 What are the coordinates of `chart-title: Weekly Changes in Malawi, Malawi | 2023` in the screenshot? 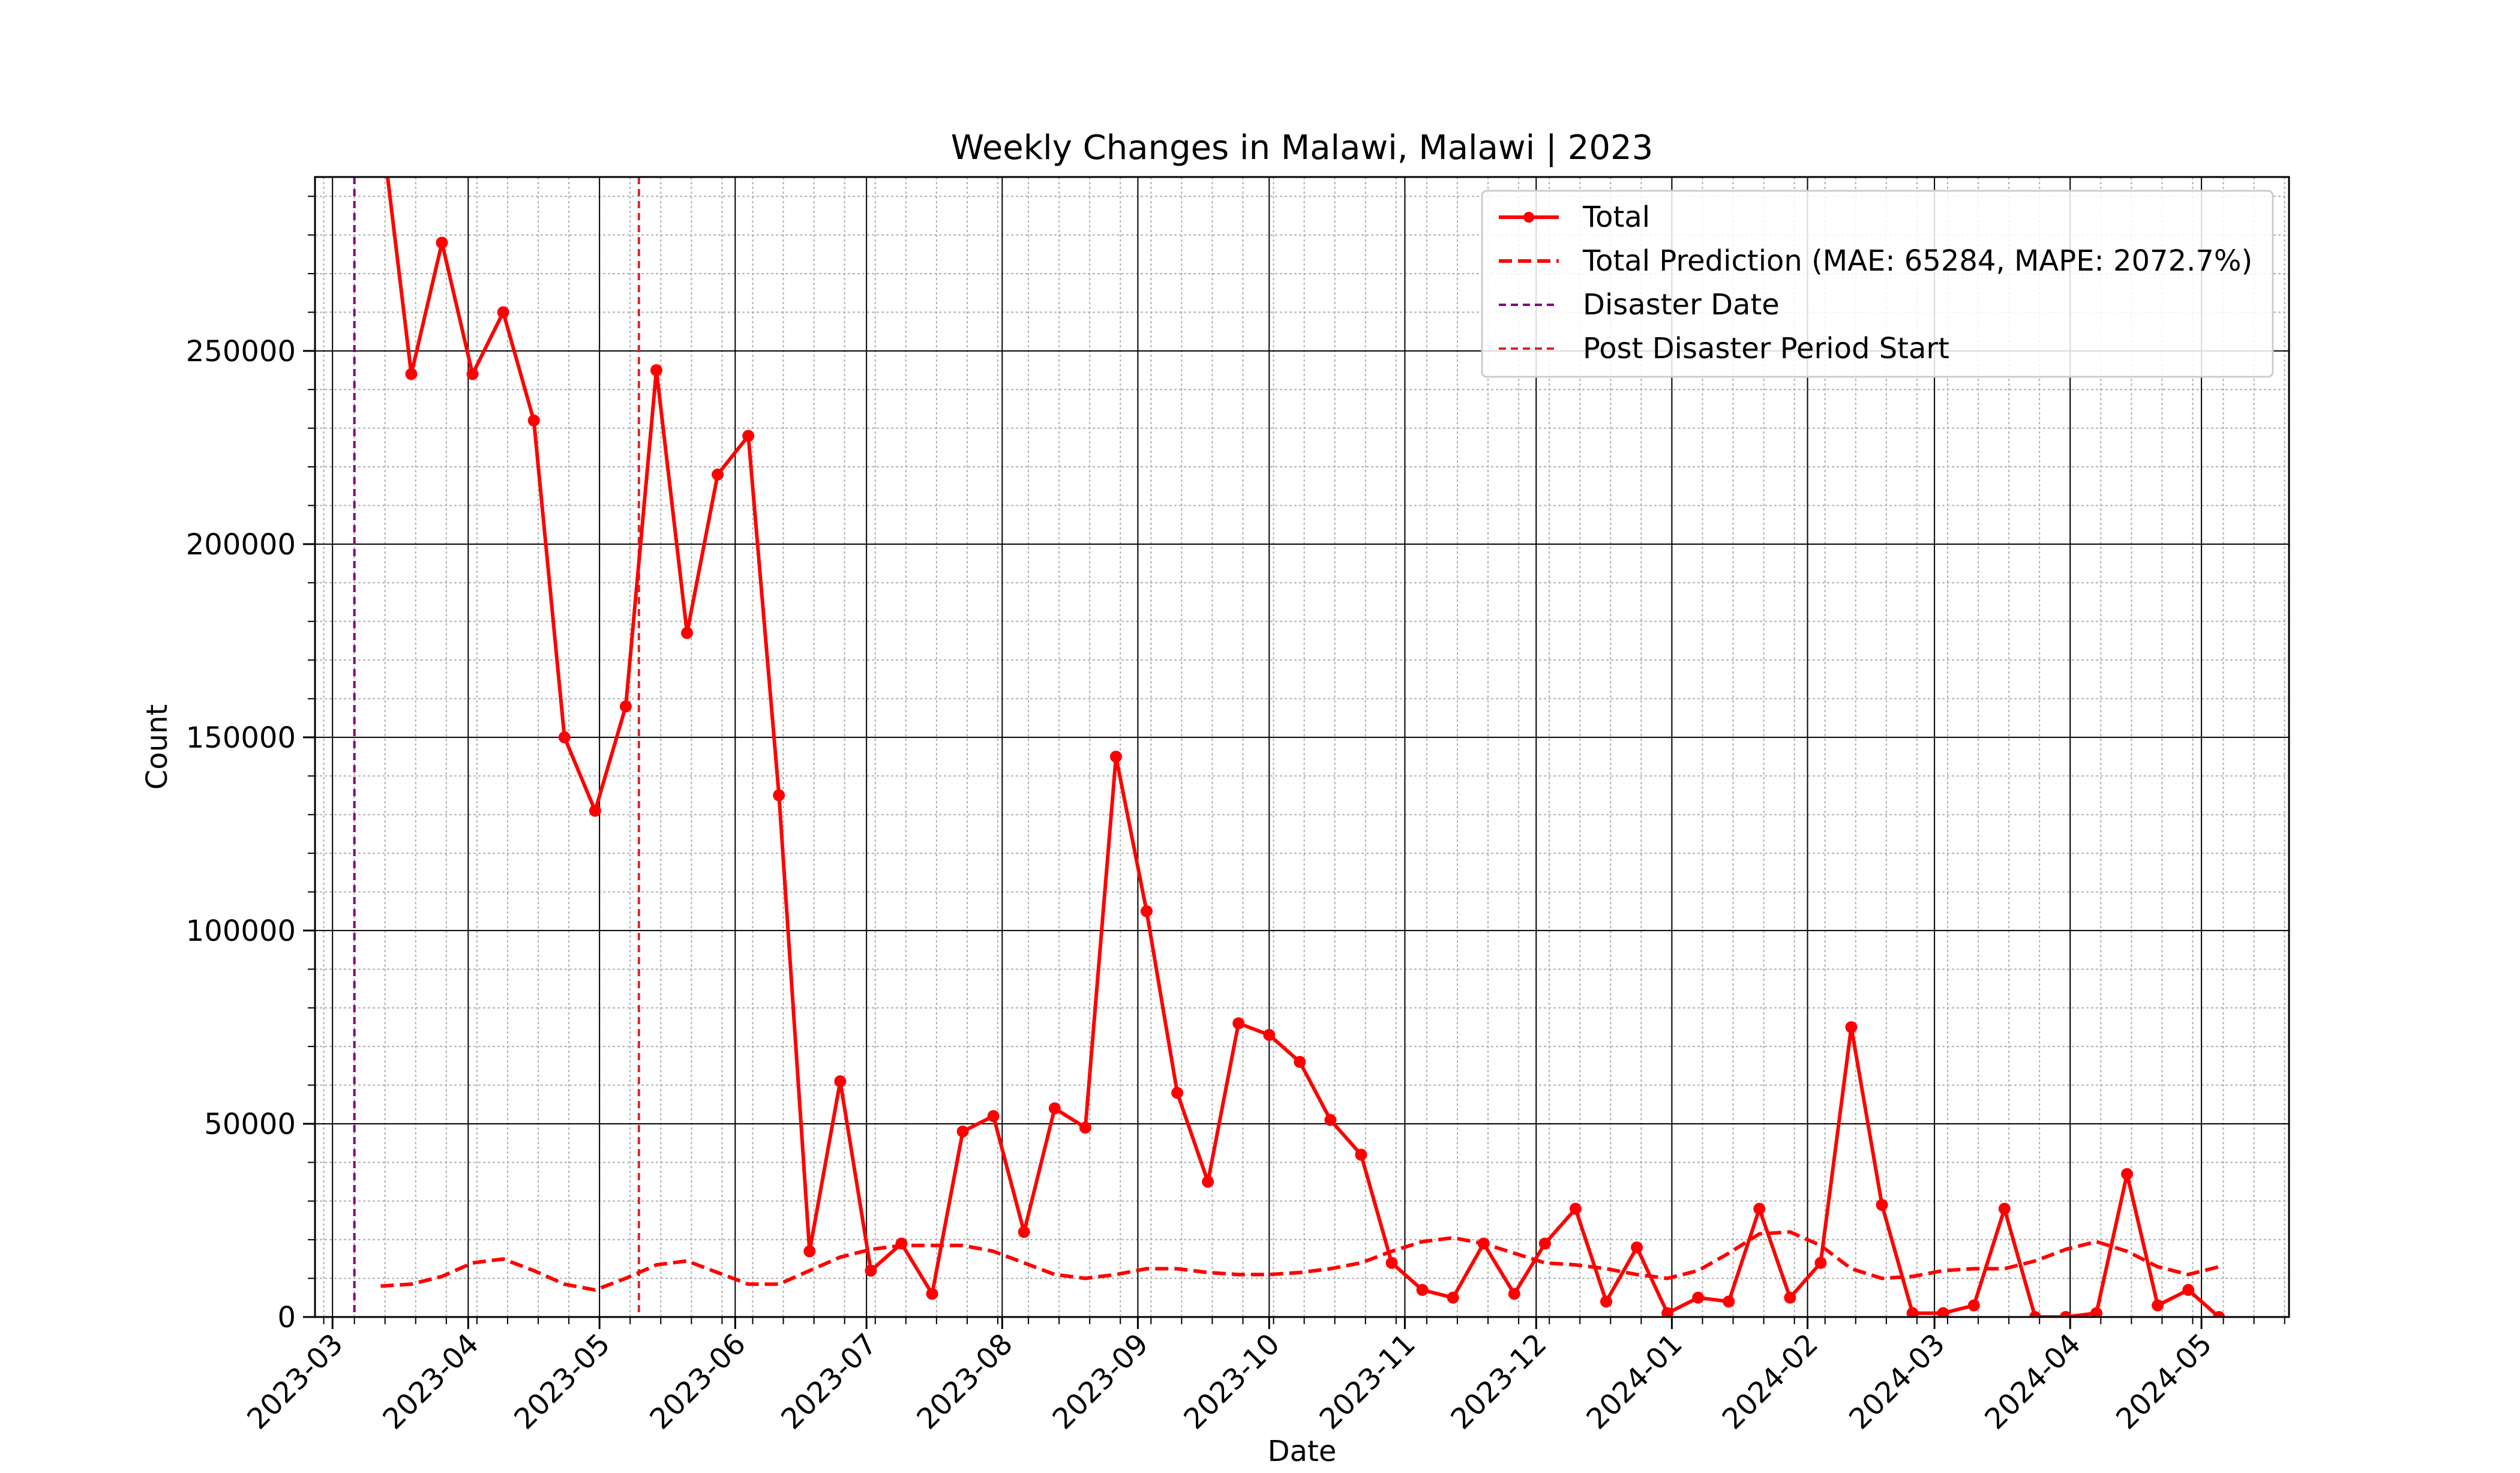 It's located at (1302, 147).